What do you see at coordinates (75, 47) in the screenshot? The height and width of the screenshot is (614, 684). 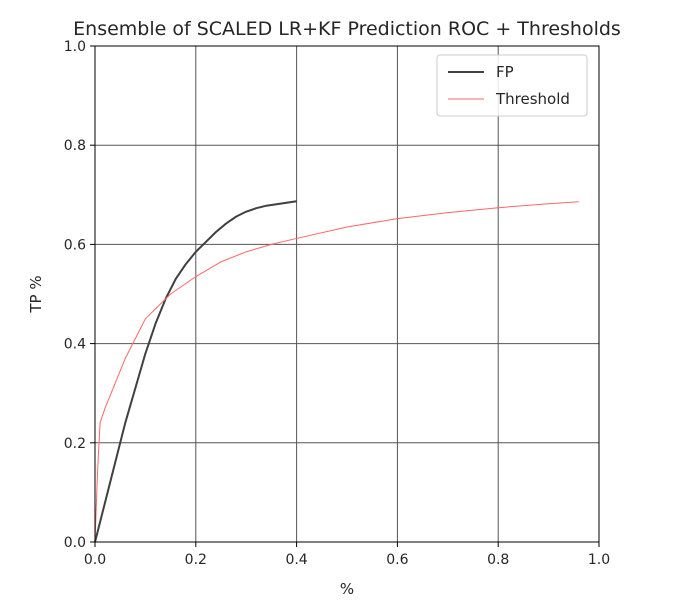 I see `y-tick-label: 1.0` at bounding box center [75, 47].